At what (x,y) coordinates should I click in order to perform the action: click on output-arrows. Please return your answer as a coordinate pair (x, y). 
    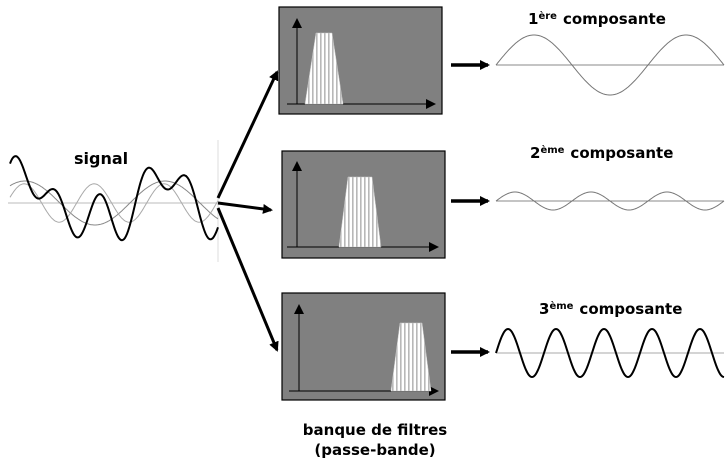
    Looking at the image, I should click on (470, 208).